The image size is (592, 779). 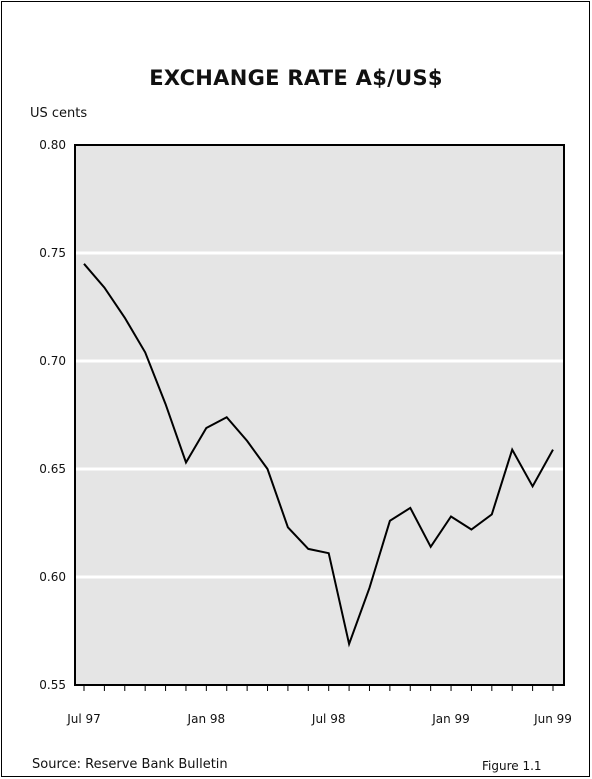 I want to click on chart-title: EXCHANGE RATE A$/US$, so click(x=296, y=78).